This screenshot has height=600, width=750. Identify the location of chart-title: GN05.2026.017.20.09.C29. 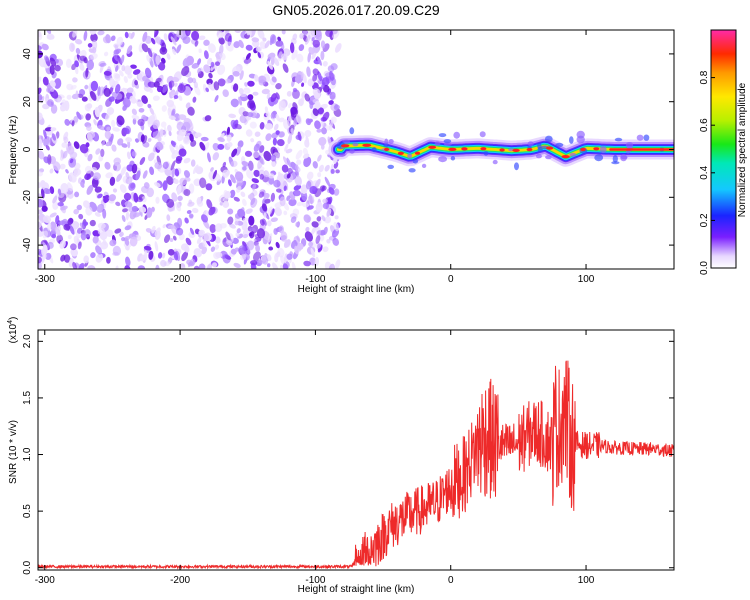
(356, 10).